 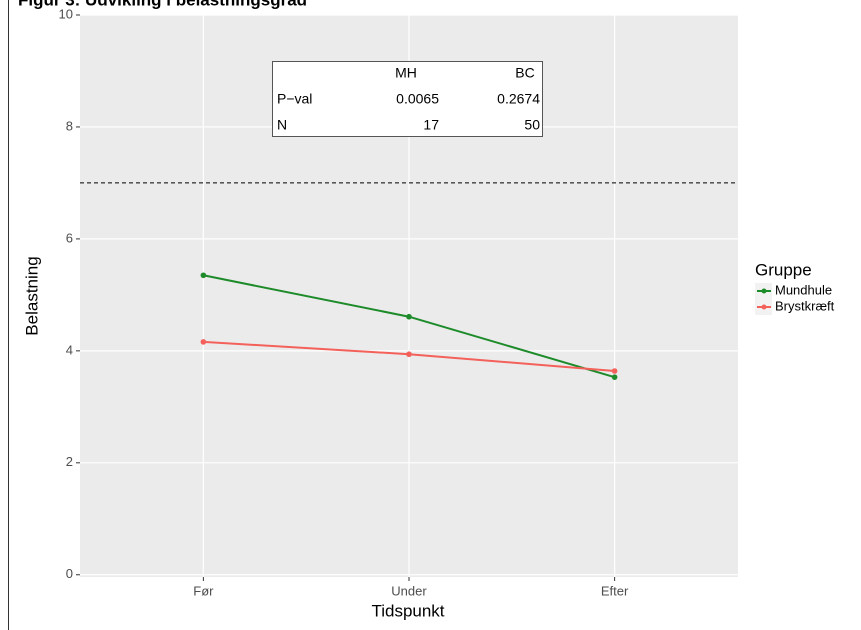 What do you see at coordinates (31, 295) in the screenshot?
I see `y-axis-title: Belastning` at bounding box center [31, 295].